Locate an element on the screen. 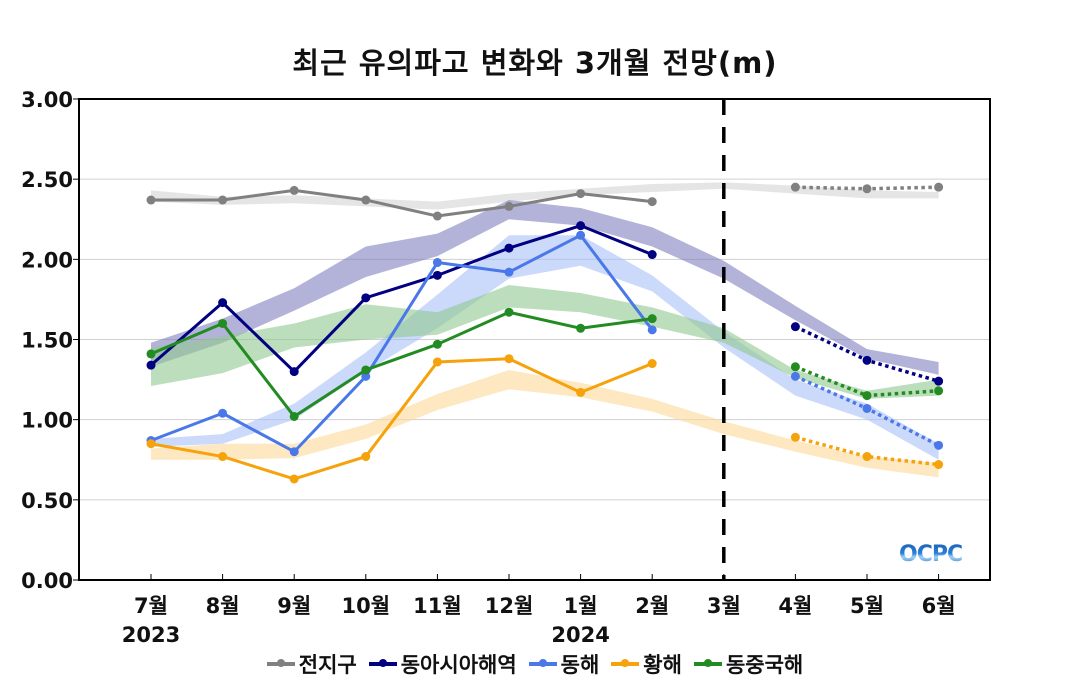  y-tick-label: 2.00 is located at coordinates (47, 260).